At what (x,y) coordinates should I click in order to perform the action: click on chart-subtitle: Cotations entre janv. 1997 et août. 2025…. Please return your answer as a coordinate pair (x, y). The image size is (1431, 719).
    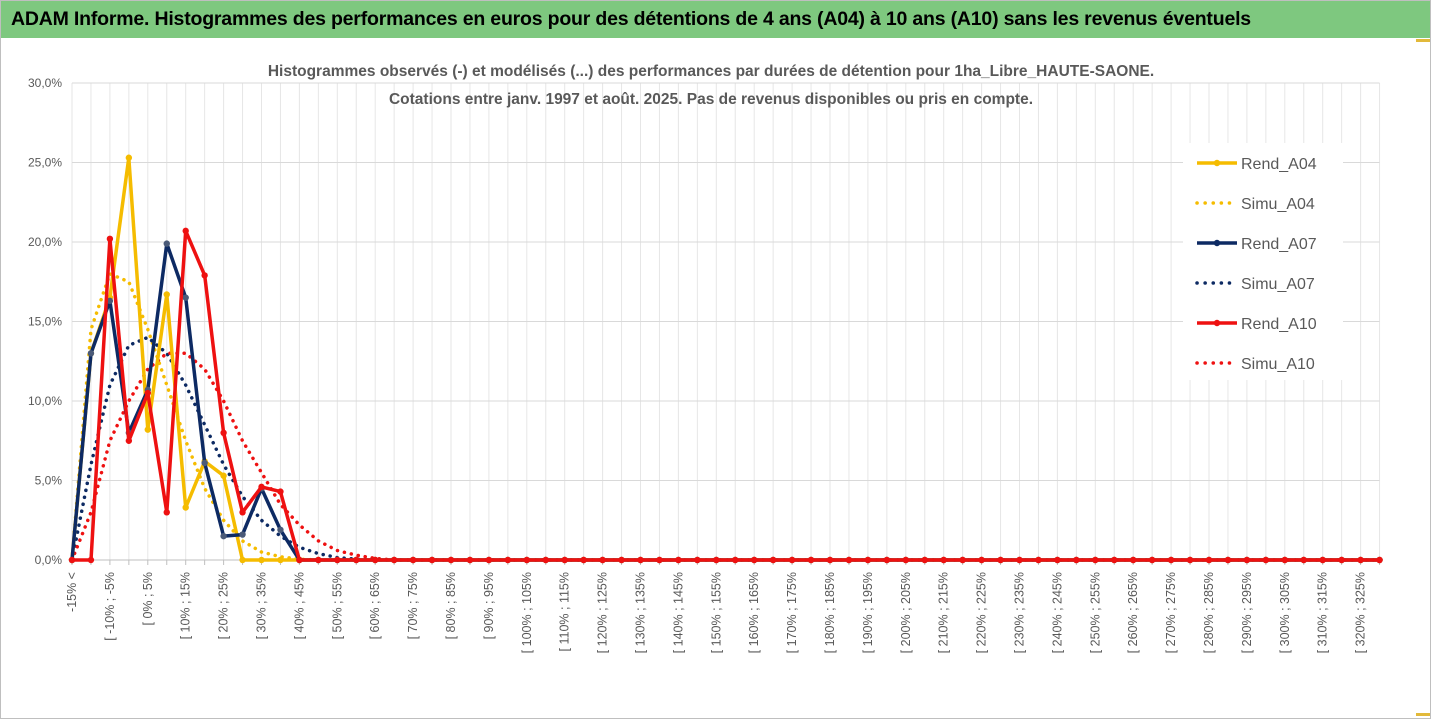
    Looking at the image, I should click on (711, 99).